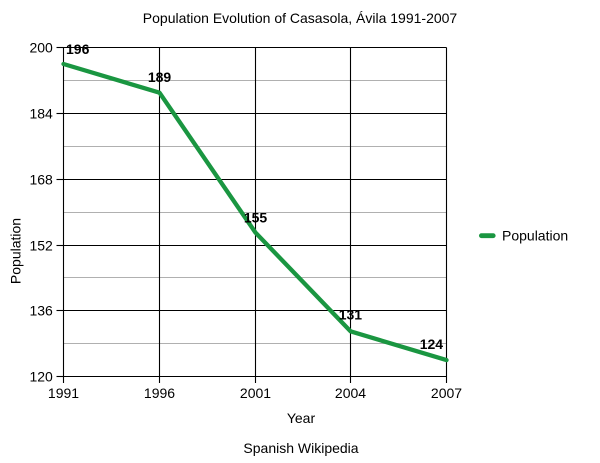  I want to click on svg-text: 2001, so click(255, 393).